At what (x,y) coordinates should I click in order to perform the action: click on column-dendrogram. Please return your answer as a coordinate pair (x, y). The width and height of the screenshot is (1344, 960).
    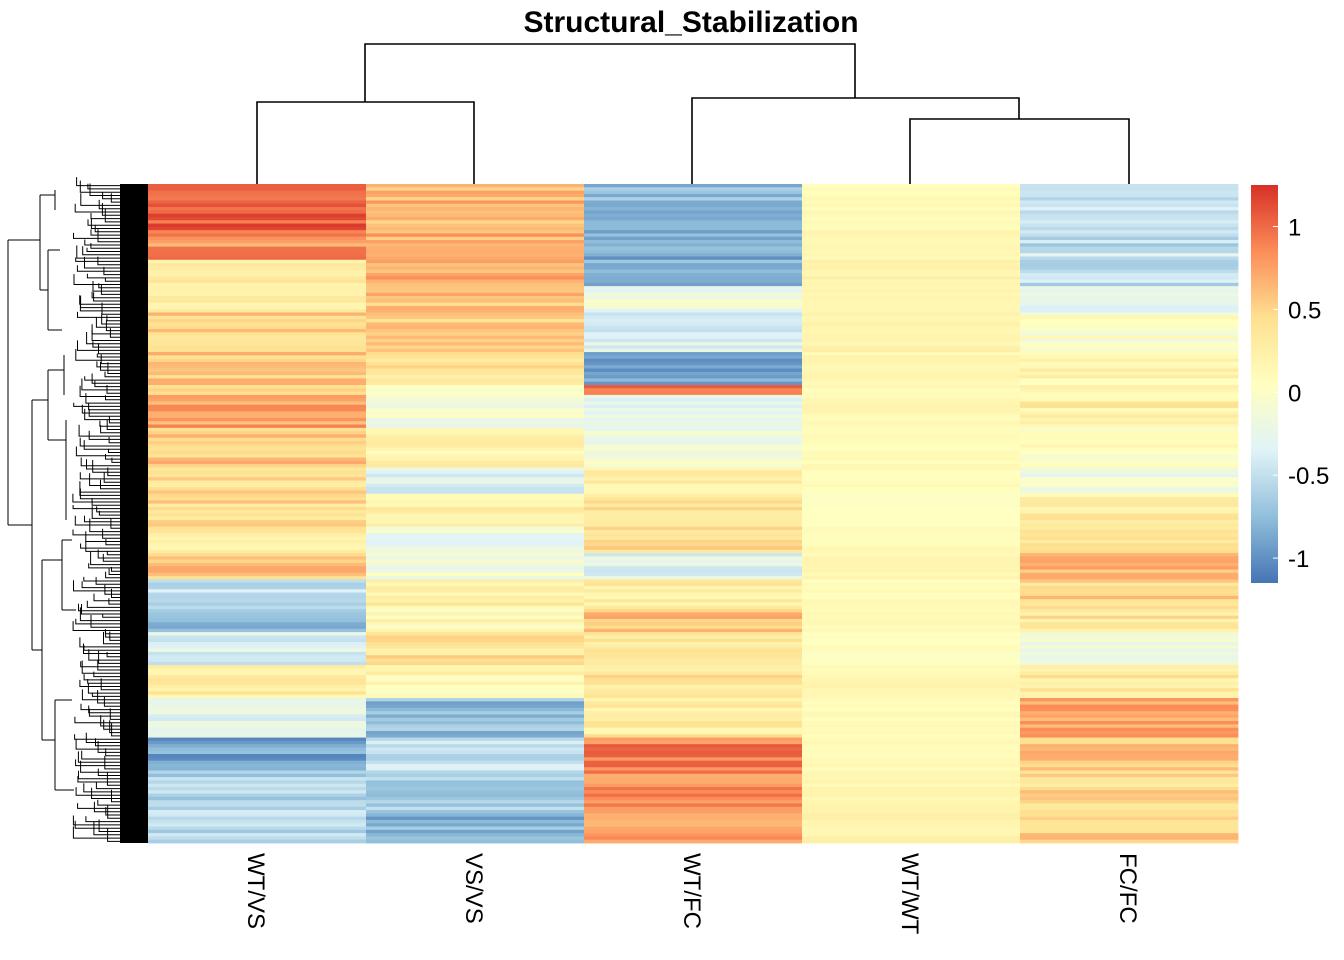
    Looking at the image, I should click on (693, 113).